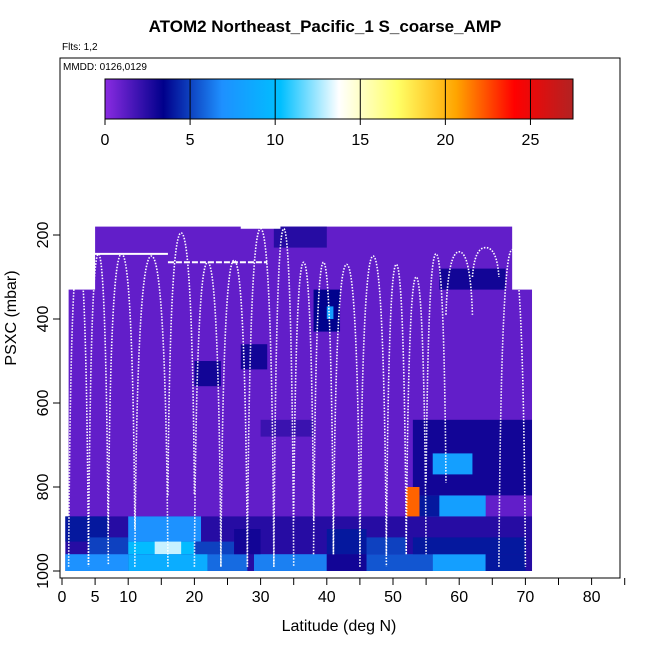 The height and width of the screenshot is (650, 650). What do you see at coordinates (43, 235) in the screenshot?
I see `y-tick-label: 200` at bounding box center [43, 235].